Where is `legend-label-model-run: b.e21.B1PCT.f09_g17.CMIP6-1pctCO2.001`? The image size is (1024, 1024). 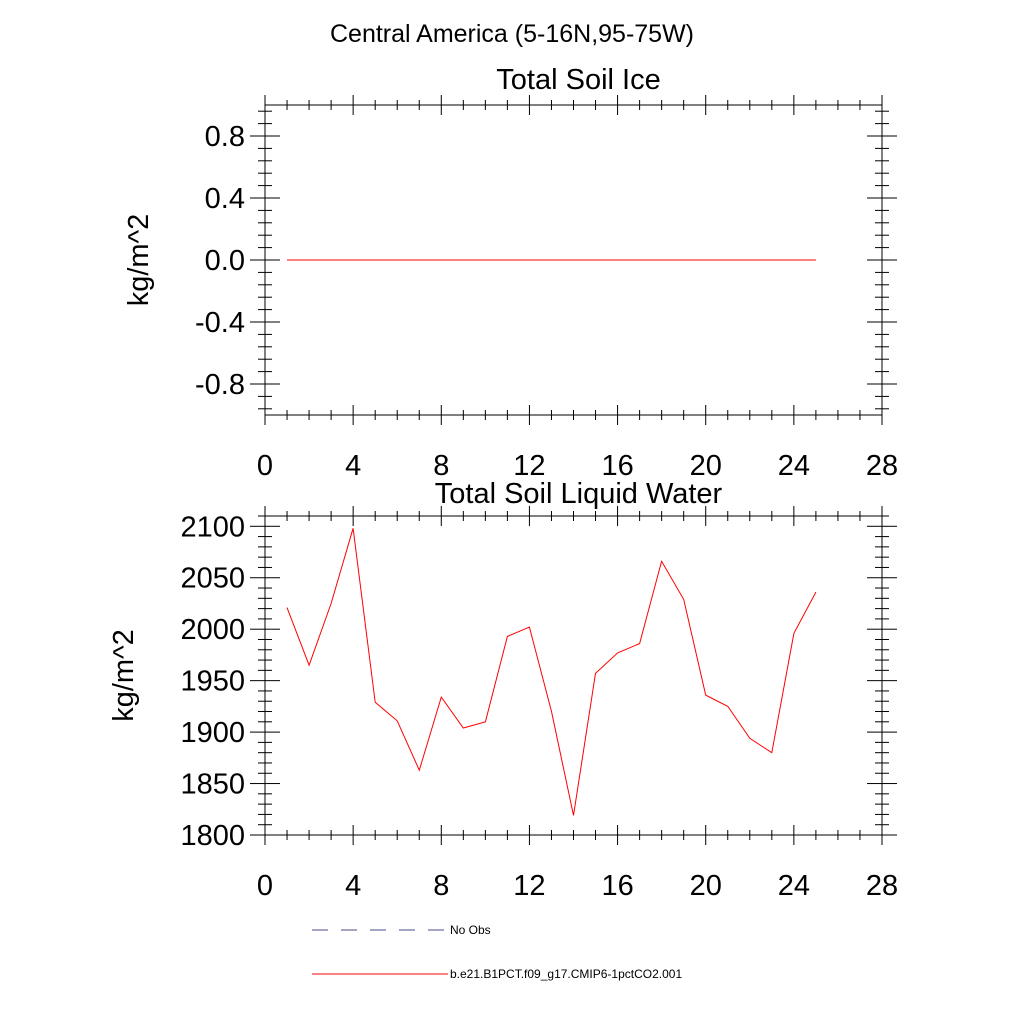 legend-label-model-run: b.e21.B1PCT.f09_g17.CMIP6-1pctCO2.001 is located at coordinates (566, 974).